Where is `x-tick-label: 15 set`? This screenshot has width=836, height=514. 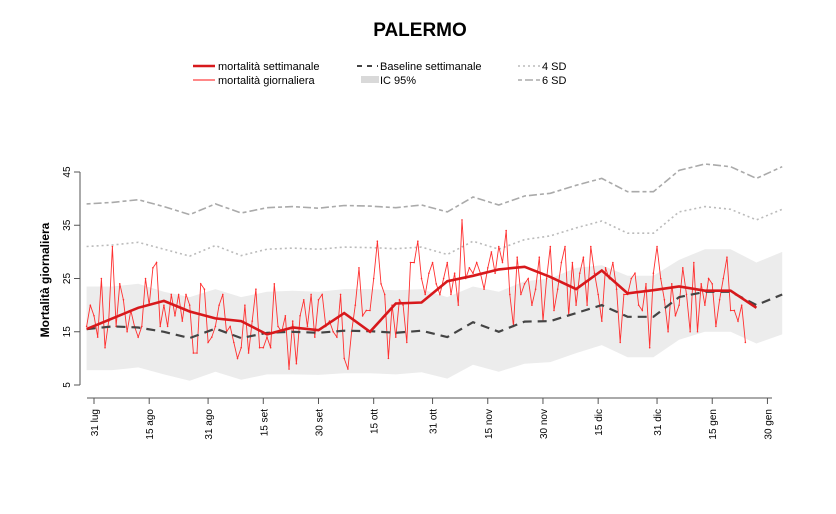
x-tick-label: 15 set is located at coordinates (264, 422).